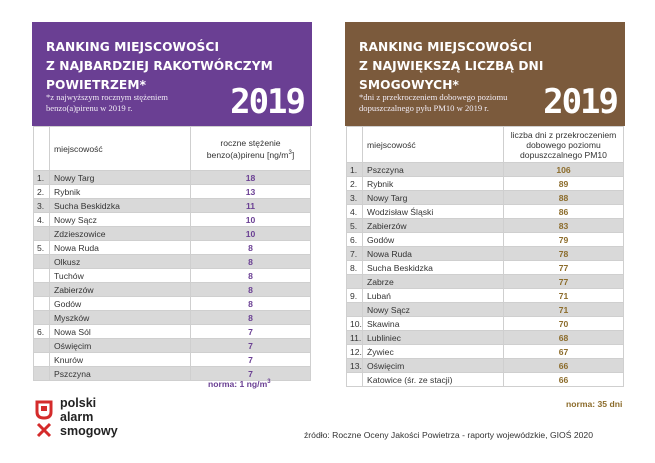  What do you see at coordinates (354, 323) in the screenshot?
I see `rank-cell: 10.` at bounding box center [354, 323].